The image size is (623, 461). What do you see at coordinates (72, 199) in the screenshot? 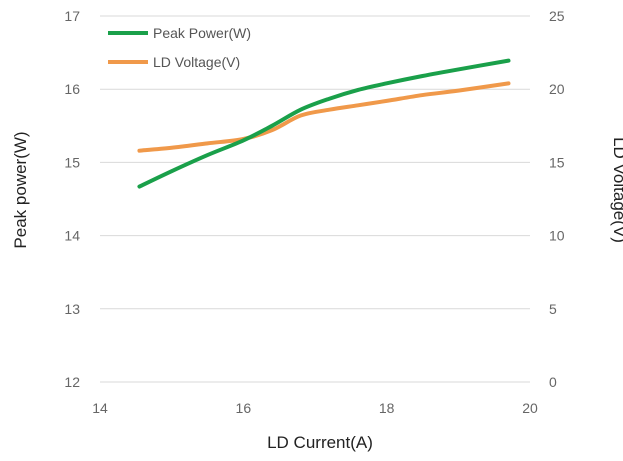
I see `left-axis-tick-labels: 12 13 14 15 16 17` at bounding box center [72, 199].